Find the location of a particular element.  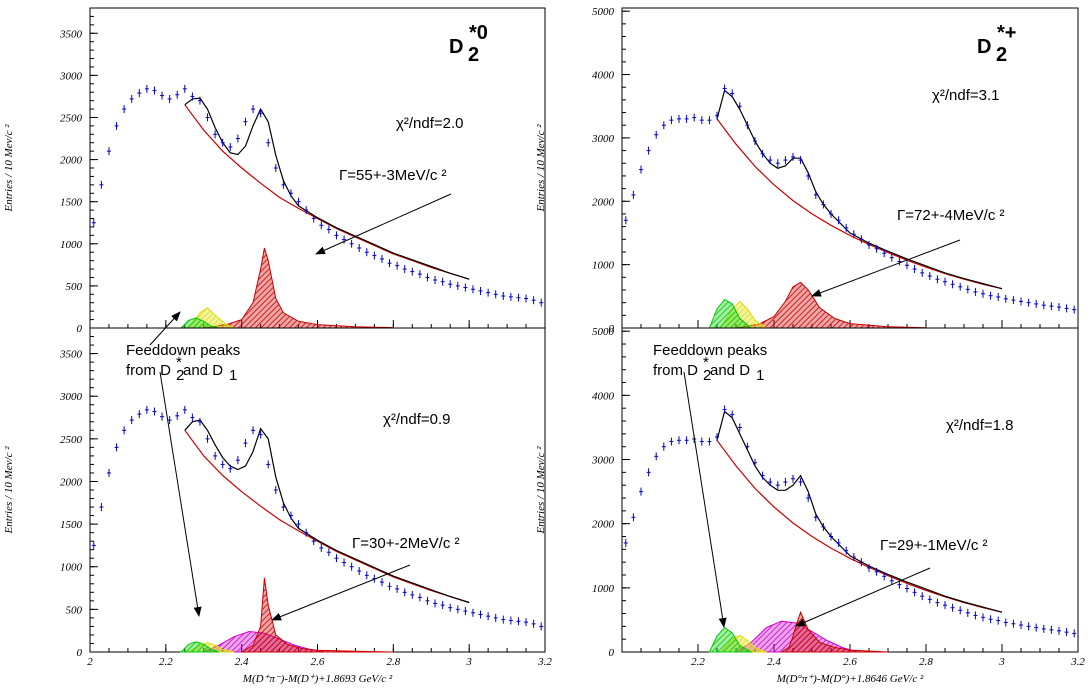

width-label: Γ=30+-2MeV/c ² is located at coordinates (405, 543).